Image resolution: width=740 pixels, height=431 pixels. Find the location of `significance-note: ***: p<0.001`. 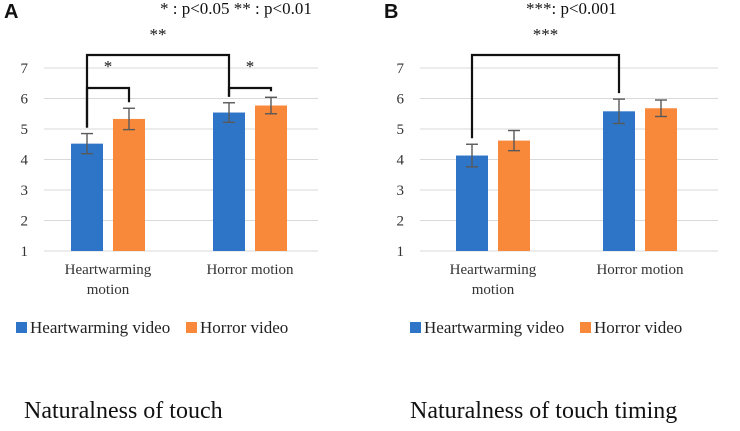

significance-note: ***: p<0.001 is located at coordinates (571, 9).